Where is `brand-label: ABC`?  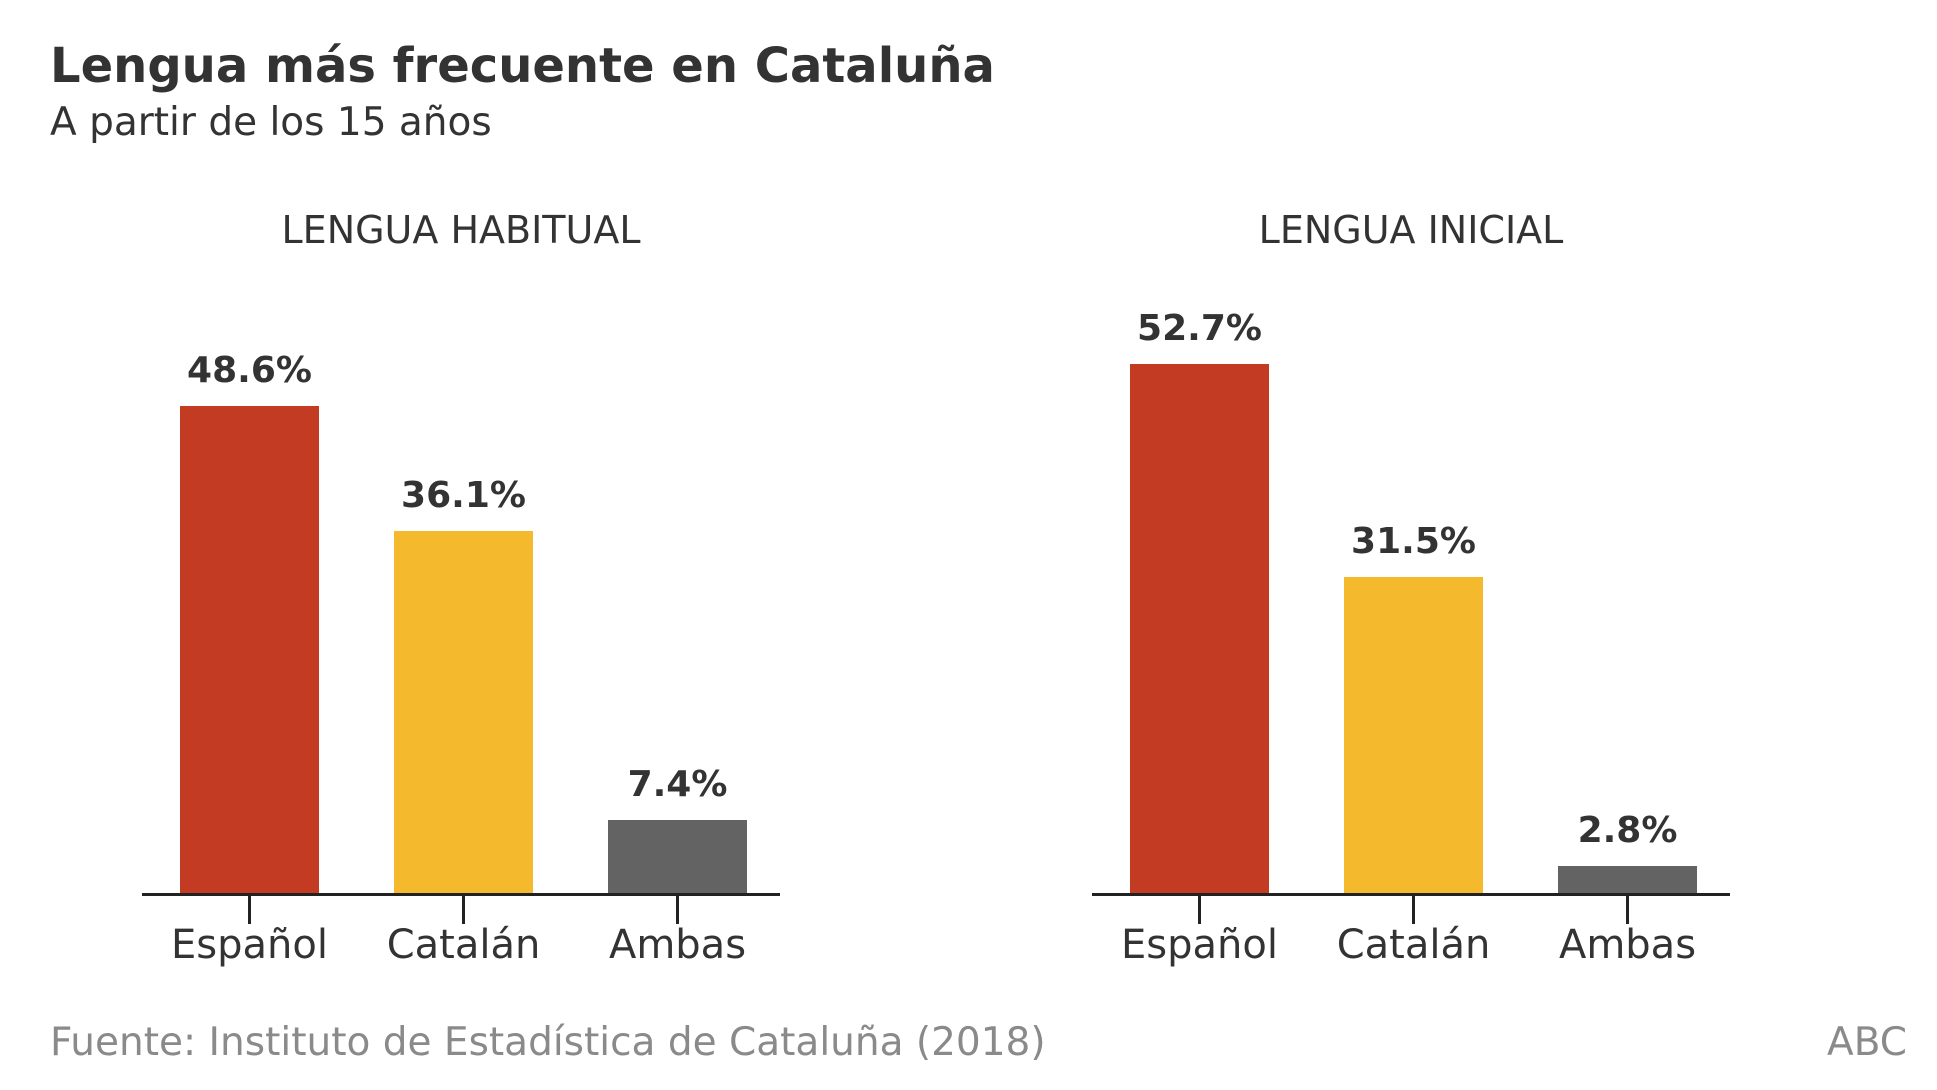 brand-label: ABC is located at coordinates (1867, 1042).